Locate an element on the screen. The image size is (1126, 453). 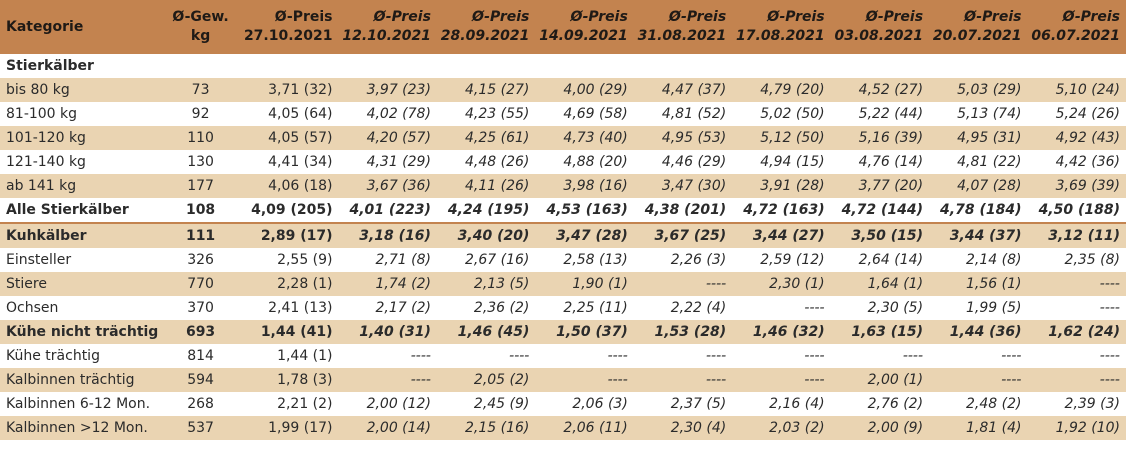
row-category: ab 141 kg is located at coordinates (83, 186).